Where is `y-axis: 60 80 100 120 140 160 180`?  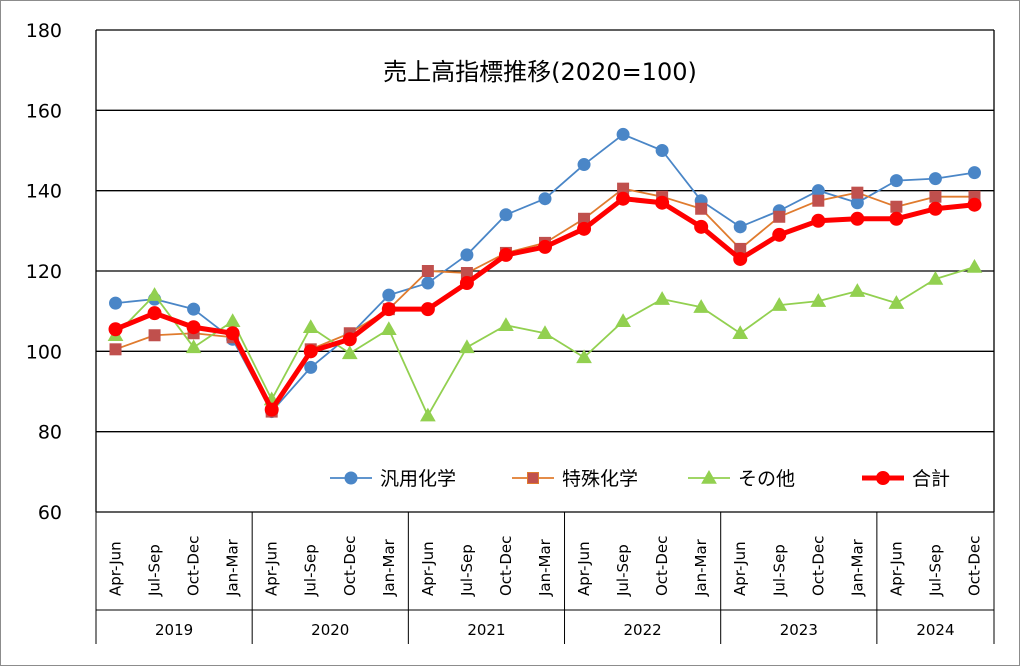 y-axis: 60 80 100 120 140 160 180 is located at coordinates (44, 272).